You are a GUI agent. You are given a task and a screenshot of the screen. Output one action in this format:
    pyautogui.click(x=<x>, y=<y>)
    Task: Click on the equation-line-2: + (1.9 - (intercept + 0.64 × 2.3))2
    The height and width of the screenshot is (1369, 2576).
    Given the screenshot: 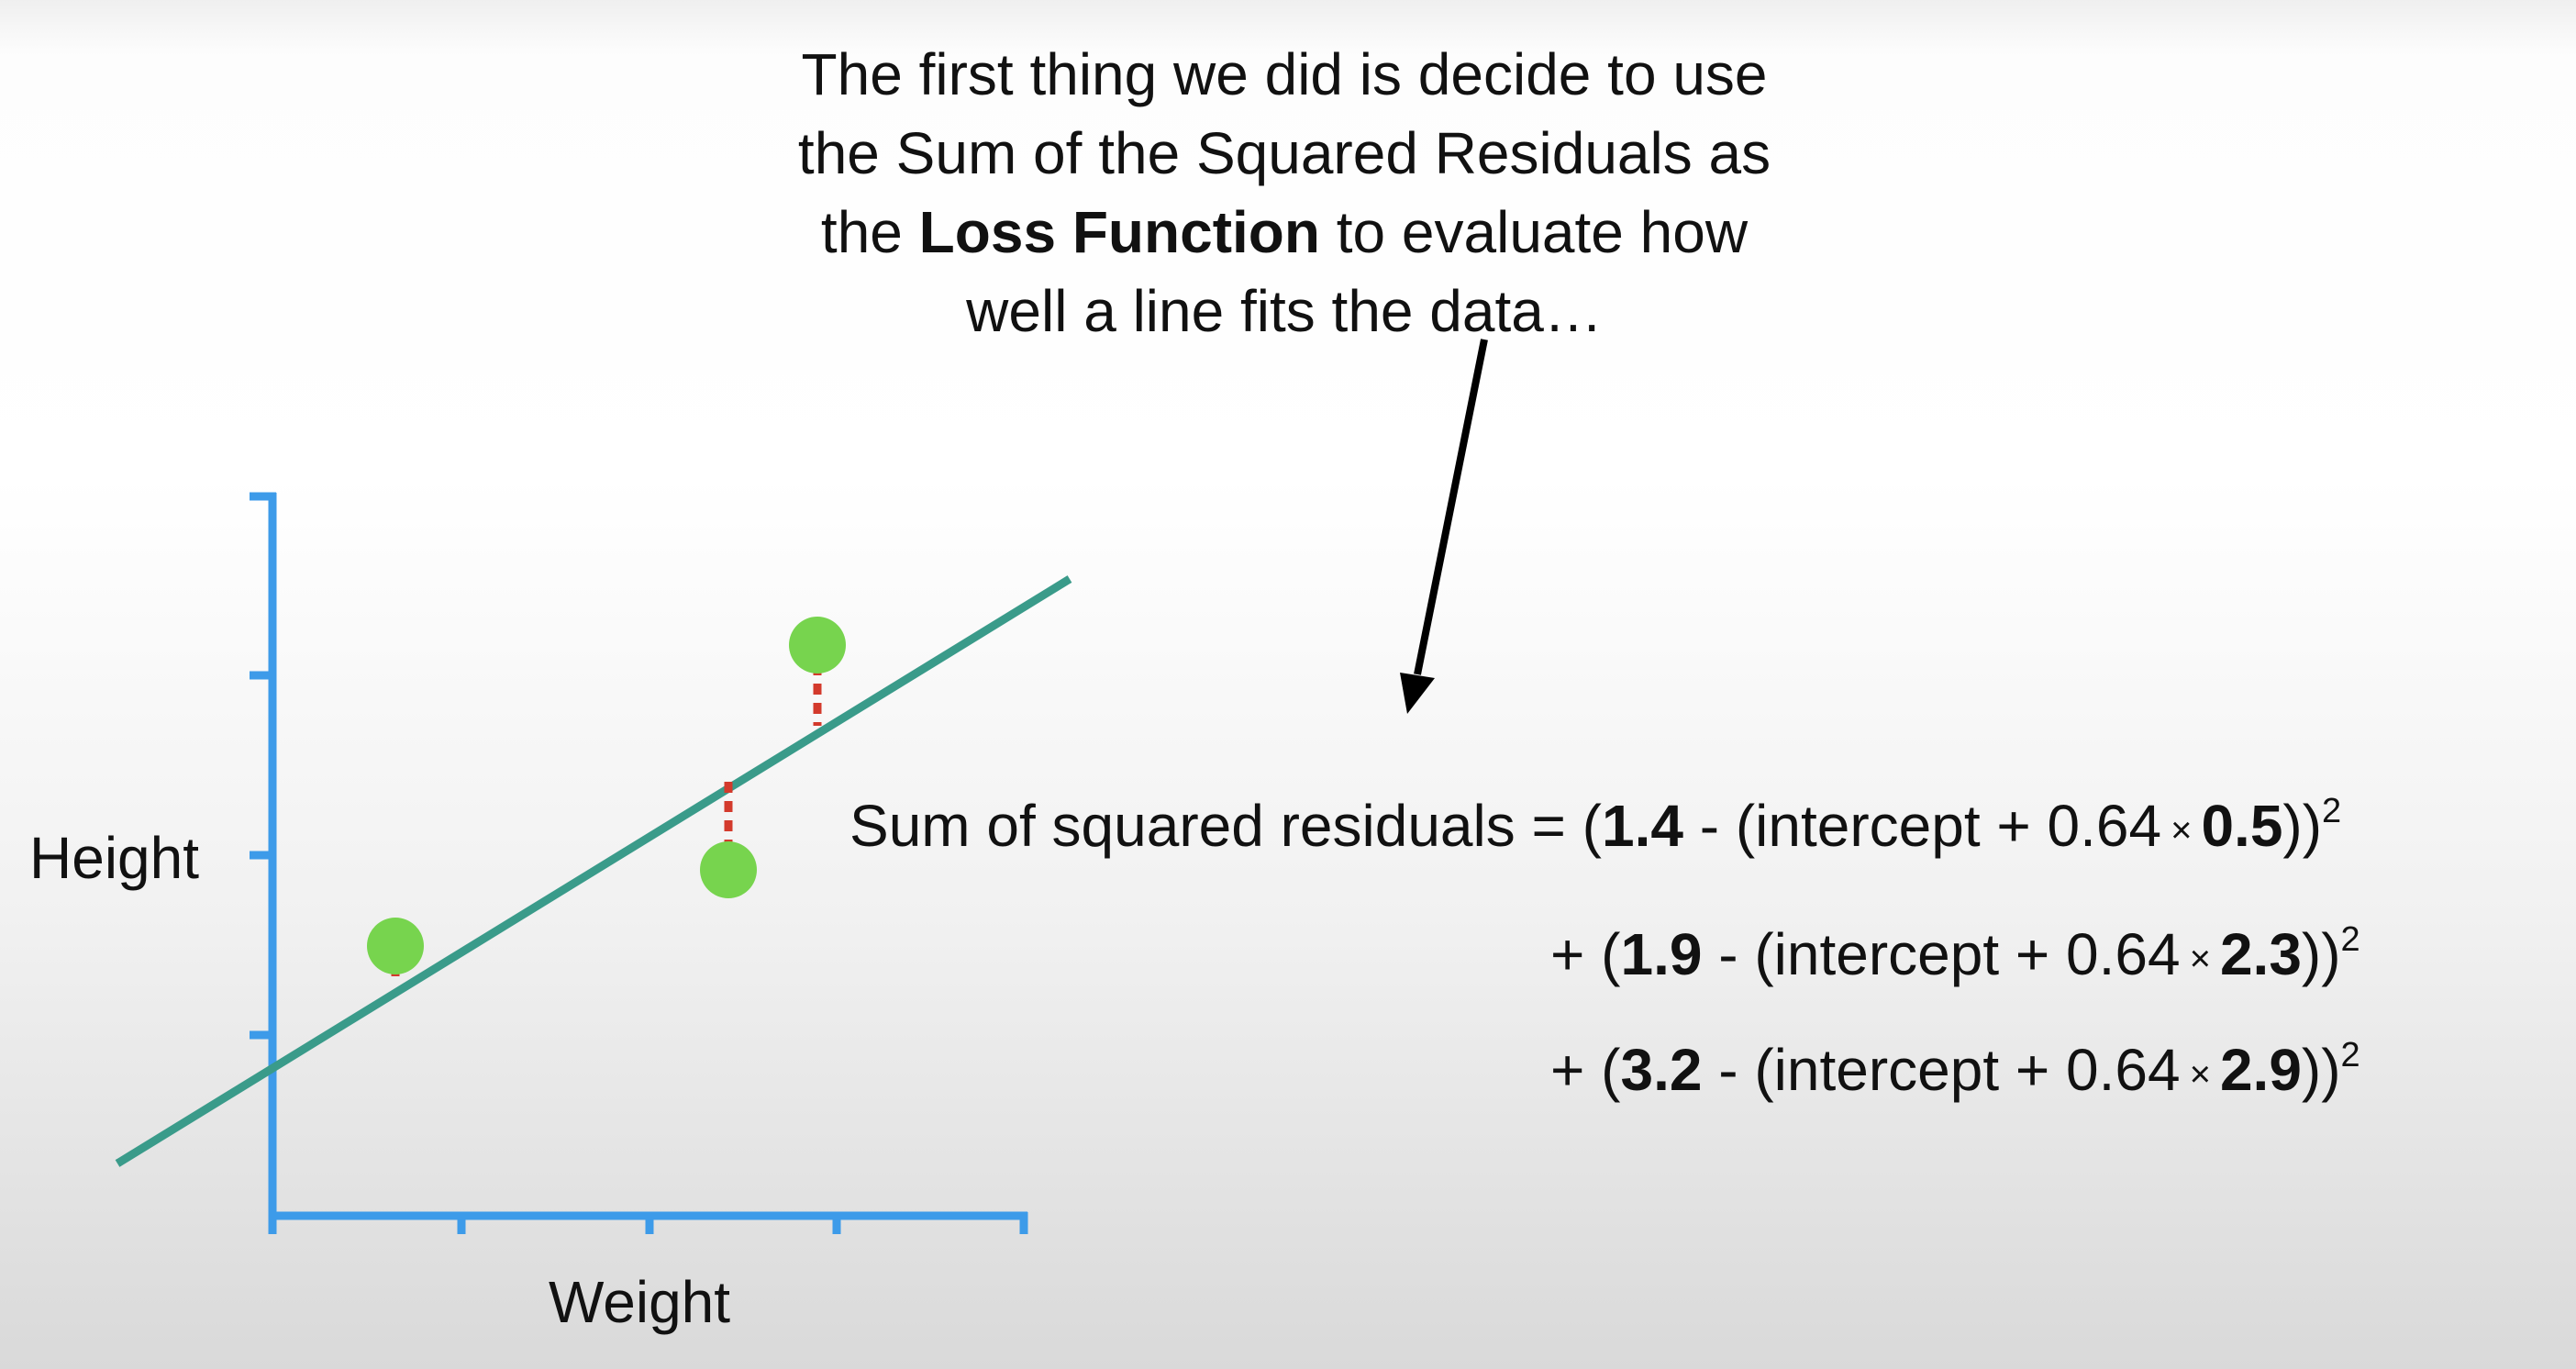 What is the action you would take?
    pyautogui.click(x=1955, y=953)
    